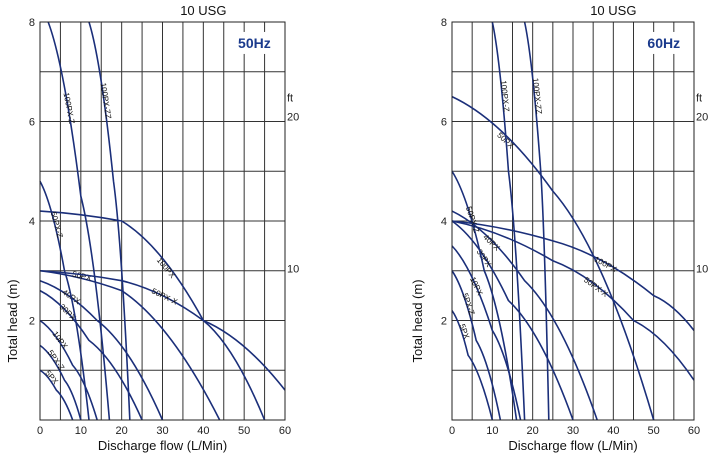 Image resolution: width=720 pixels, height=473 pixels. I want to click on curve-50px, so click(130, 345).